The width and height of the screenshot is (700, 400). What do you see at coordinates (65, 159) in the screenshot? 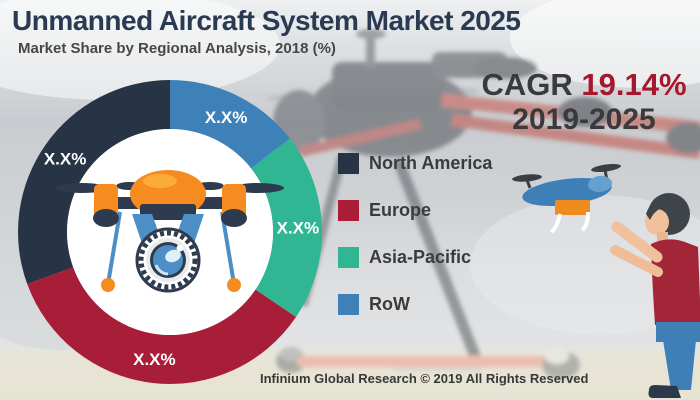
I see `donut-label-north-america: X.X%` at bounding box center [65, 159].